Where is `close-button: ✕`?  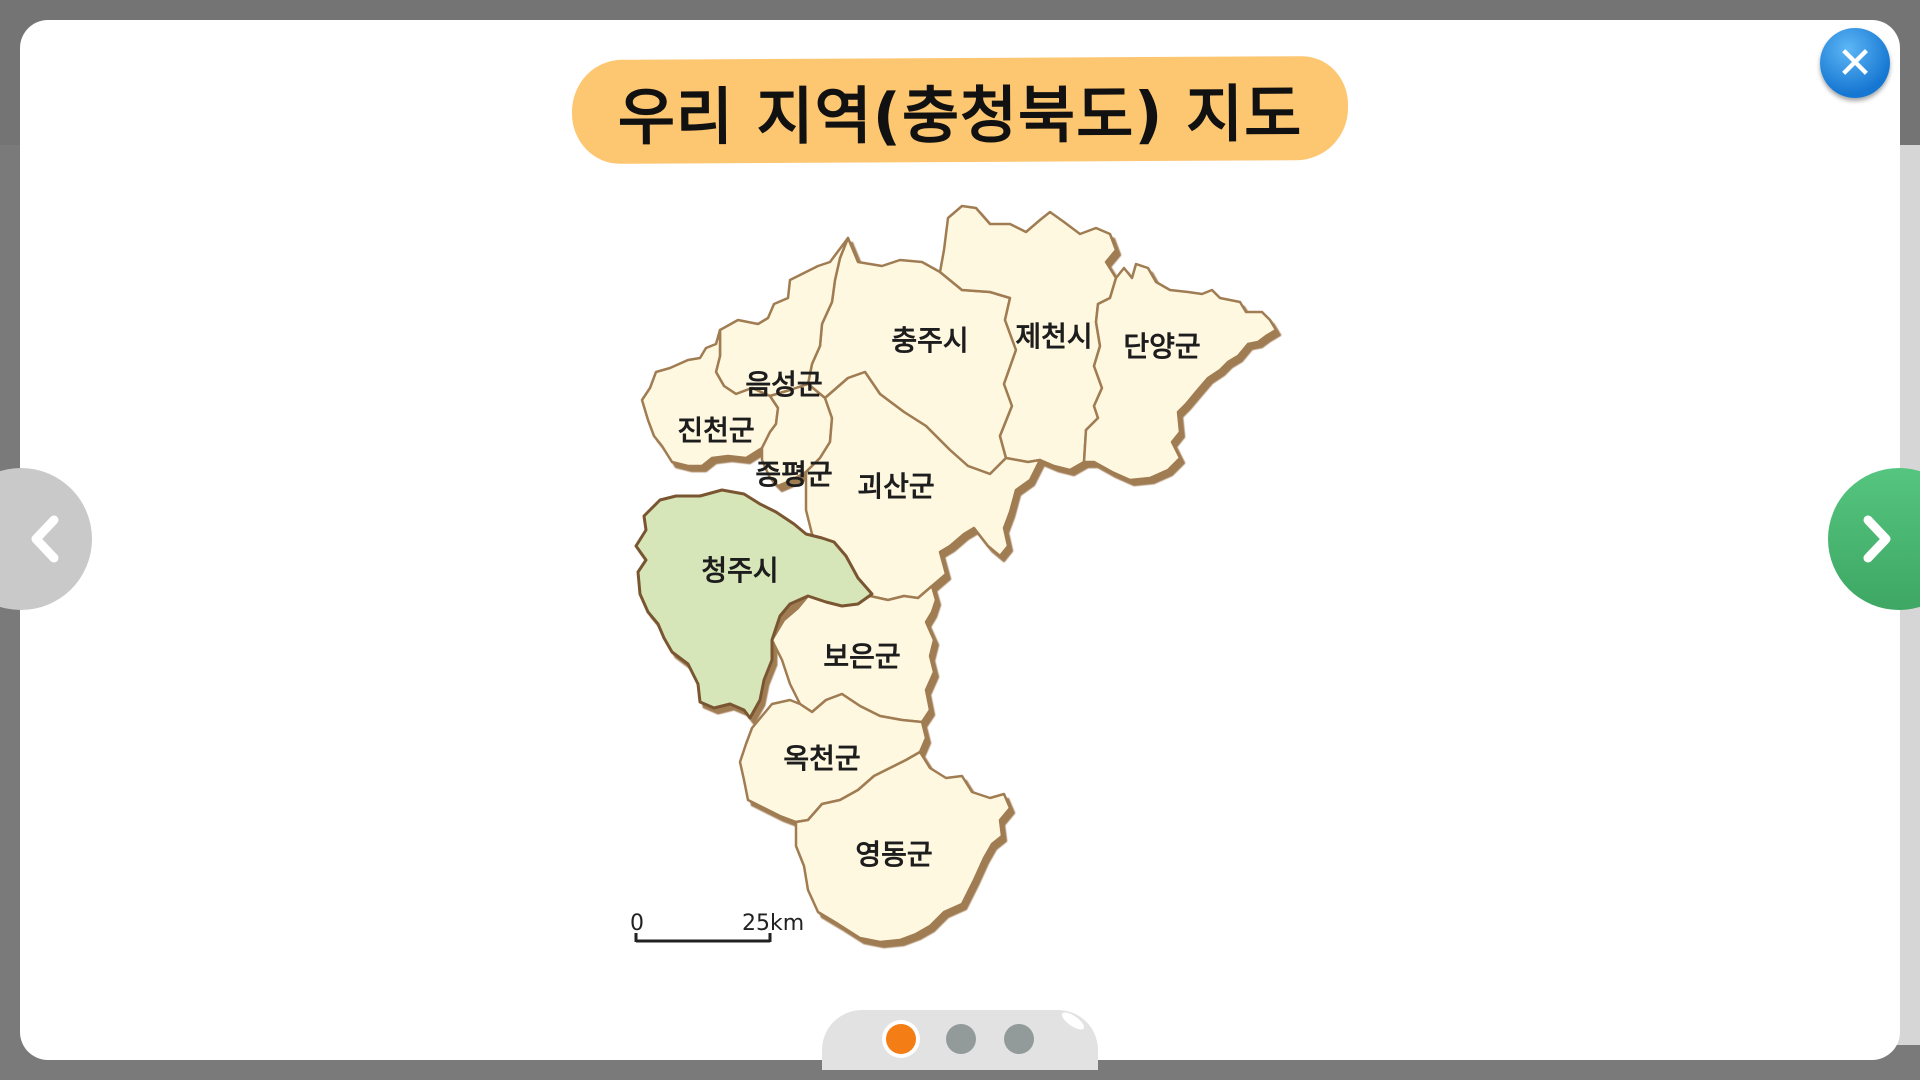 close-button: ✕ is located at coordinates (1855, 63).